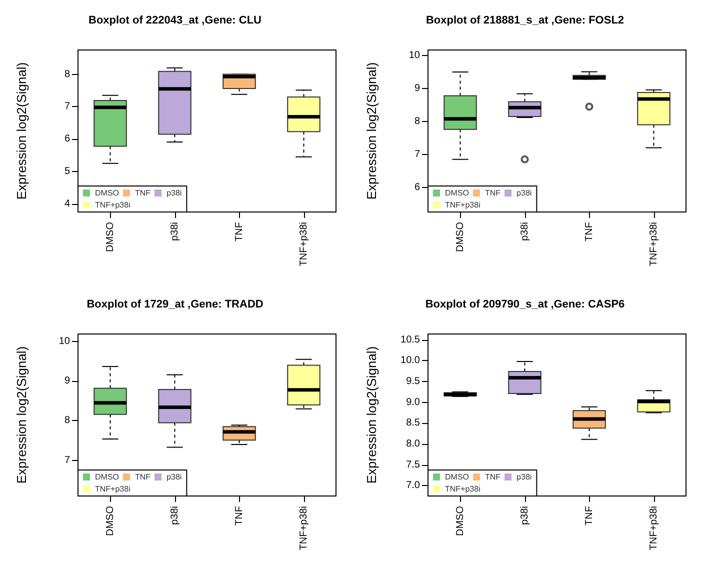  What do you see at coordinates (413, 402) in the screenshot?
I see `y-tick-label: 9.0` at bounding box center [413, 402].